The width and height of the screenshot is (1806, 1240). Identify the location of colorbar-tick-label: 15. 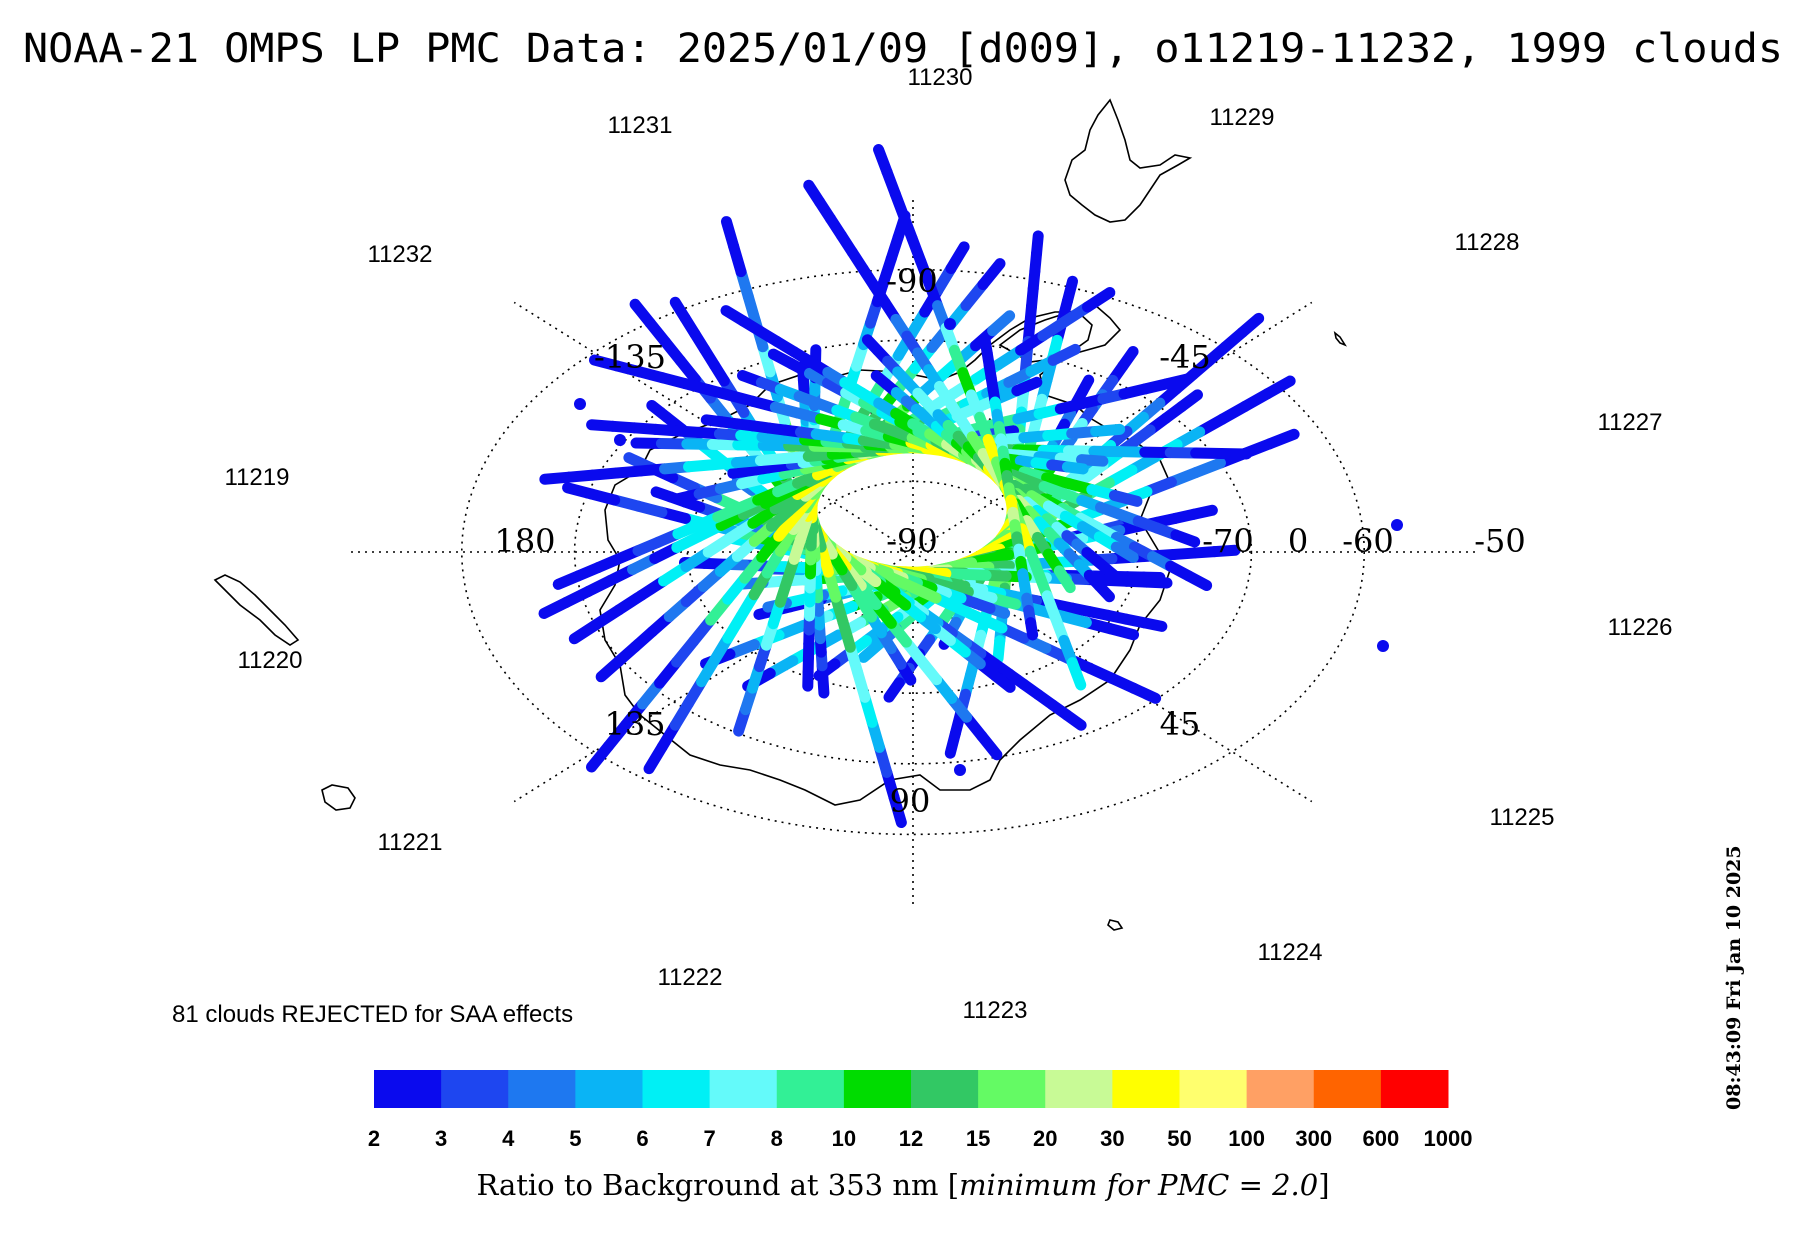
(978, 1138).